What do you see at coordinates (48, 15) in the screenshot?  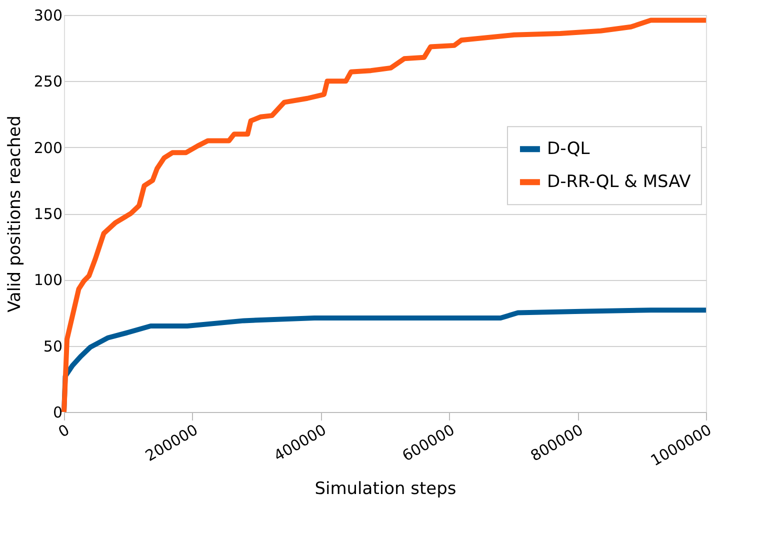 I see `y-tick-label: 300` at bounding box center [48, 15].